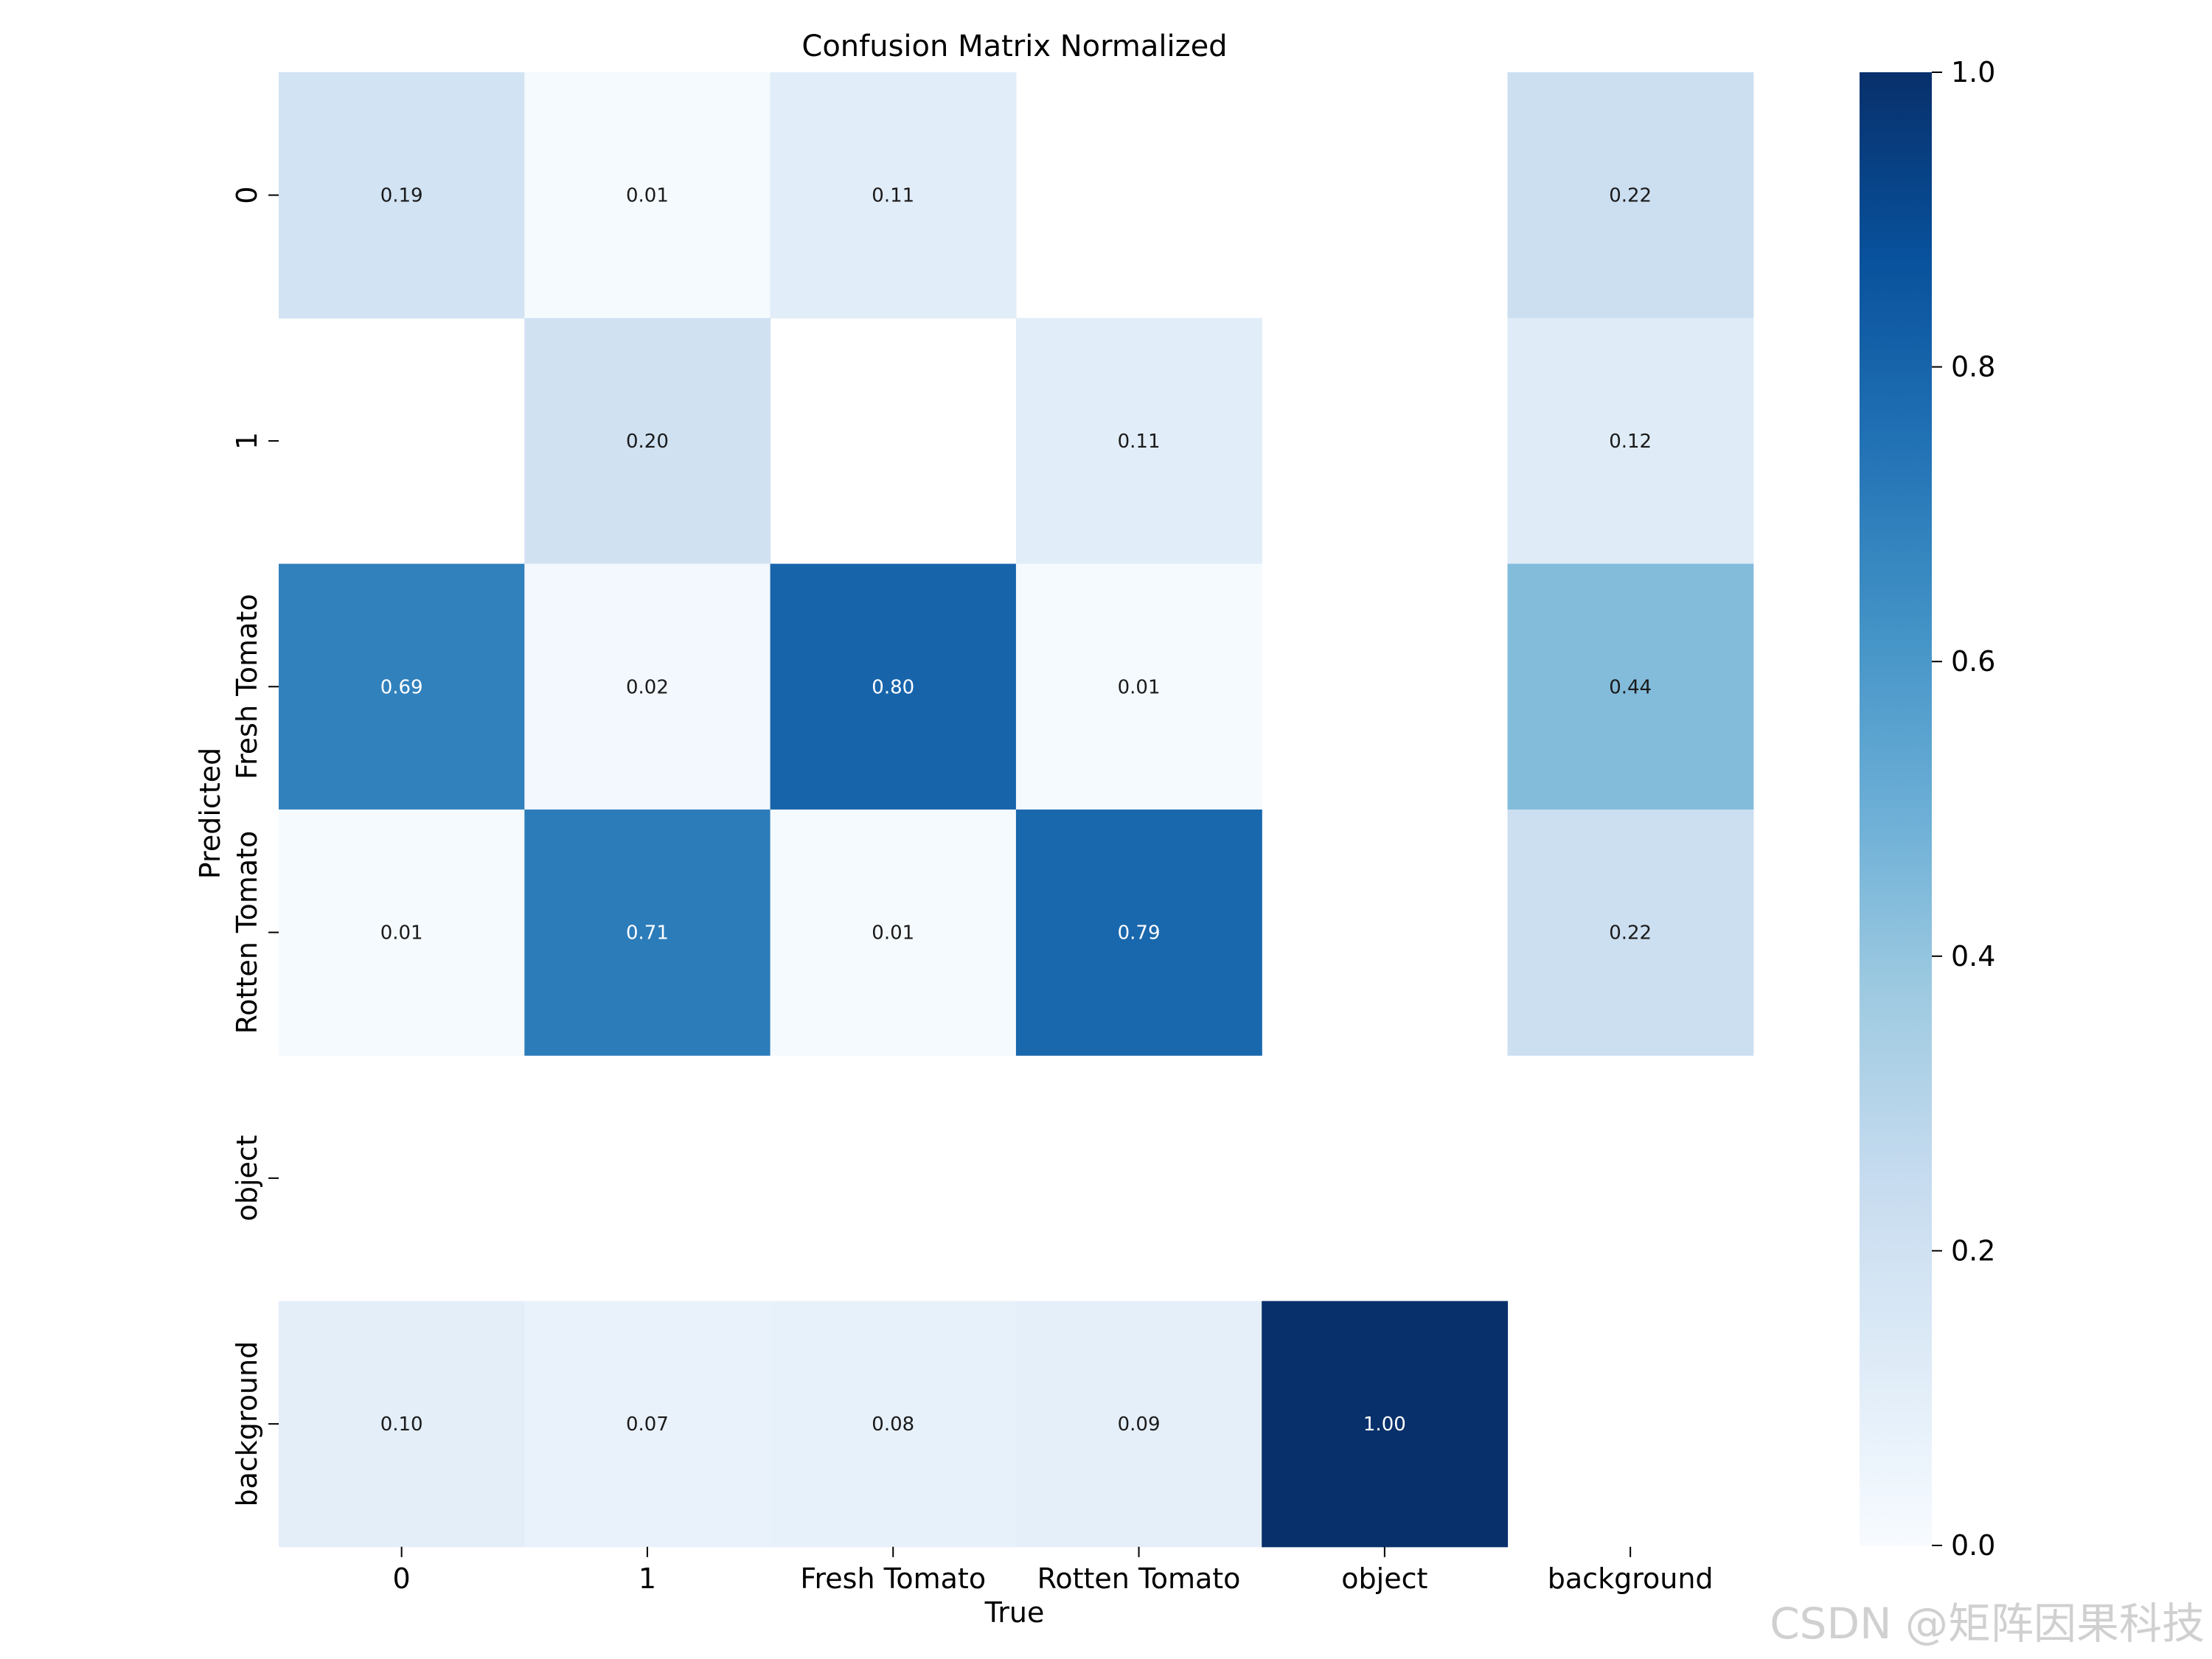 Image resolution: width=2212 pixels, height=1659 pixels. I want to click on cell-value-label: 0.07, so click(647, 1424).